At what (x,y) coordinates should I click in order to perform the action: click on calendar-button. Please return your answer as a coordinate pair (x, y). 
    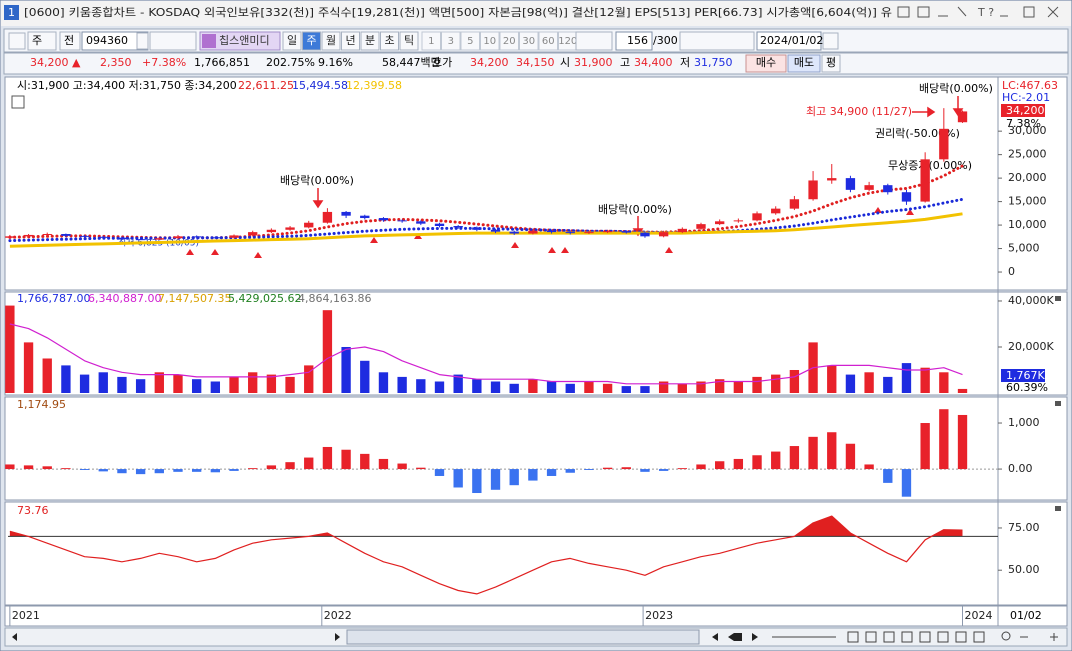
    Looking at the image, I should click on (830, 41).